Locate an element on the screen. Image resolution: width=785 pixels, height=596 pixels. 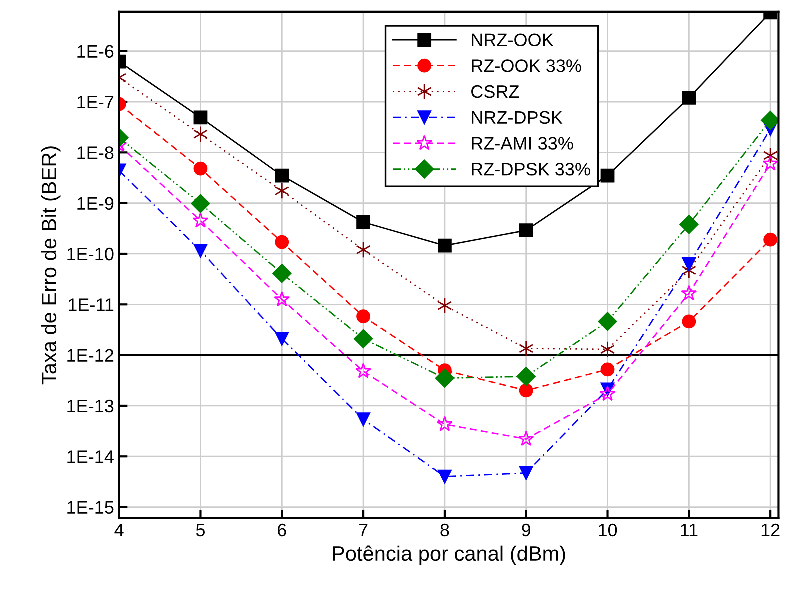
legend-label: CSRZ is located at coordinates (496, 91).